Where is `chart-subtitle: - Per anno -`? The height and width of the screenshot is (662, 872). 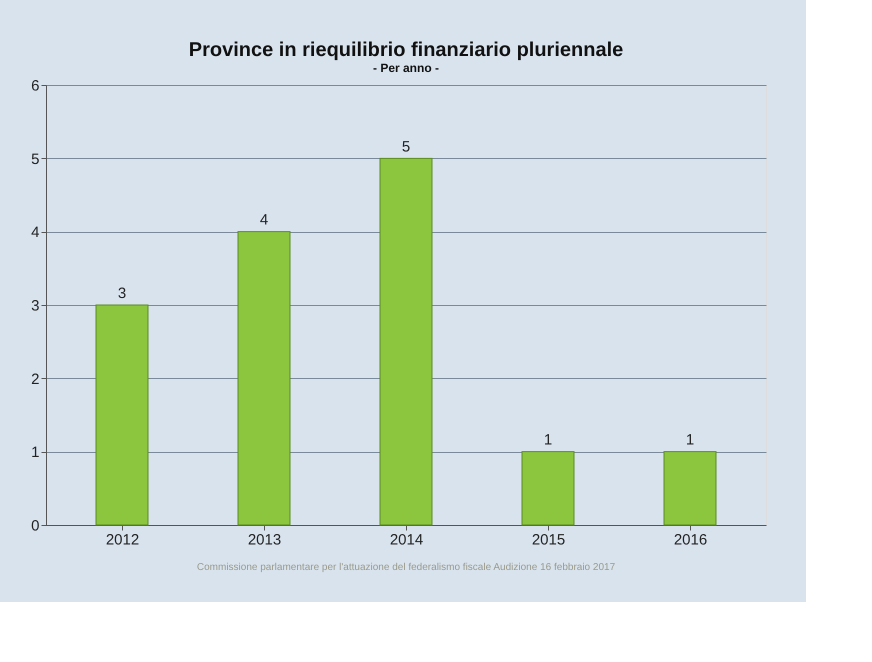
chart-subtitle: - Per anno - is located at coordinates (406, 68).